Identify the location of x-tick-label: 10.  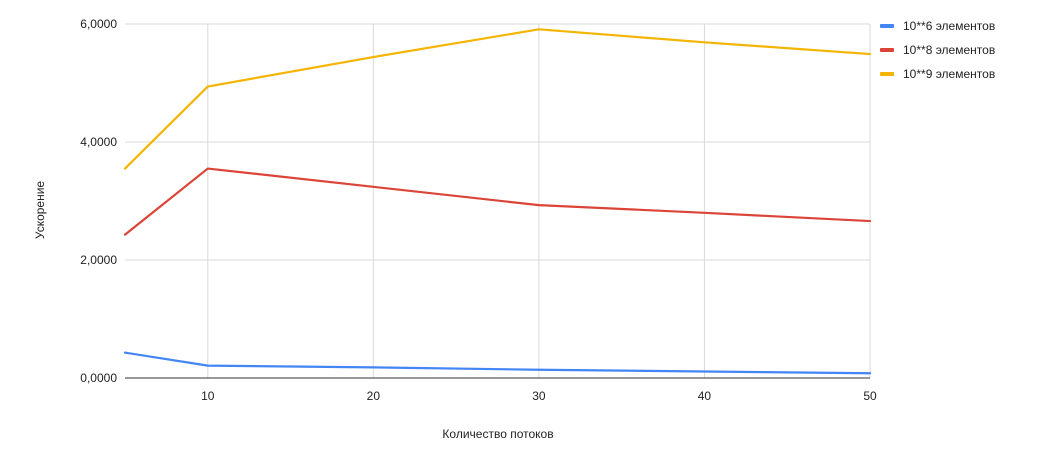
(208, 396).